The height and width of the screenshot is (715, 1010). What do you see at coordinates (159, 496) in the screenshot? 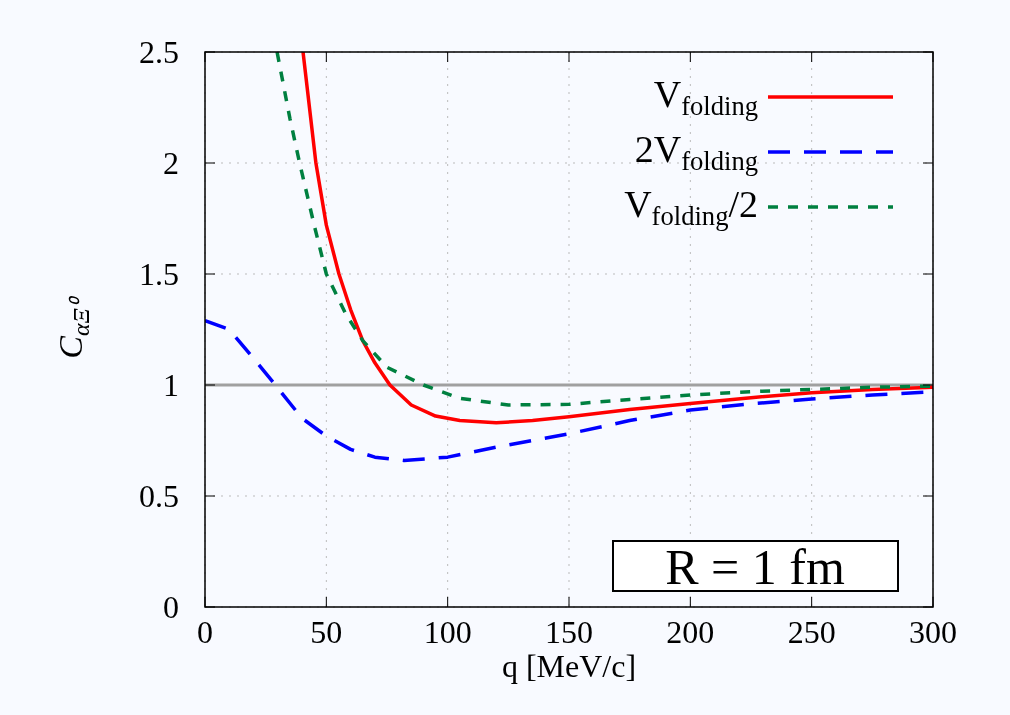
I see `y-tick-label: 0.5` at bounding box center [159, 496].